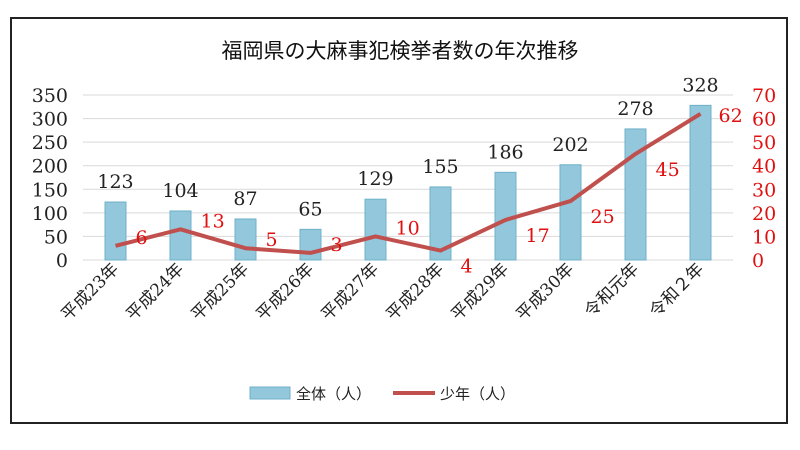  I want to click on legend: 全体（人） 少年（人）, so click(382, 394).